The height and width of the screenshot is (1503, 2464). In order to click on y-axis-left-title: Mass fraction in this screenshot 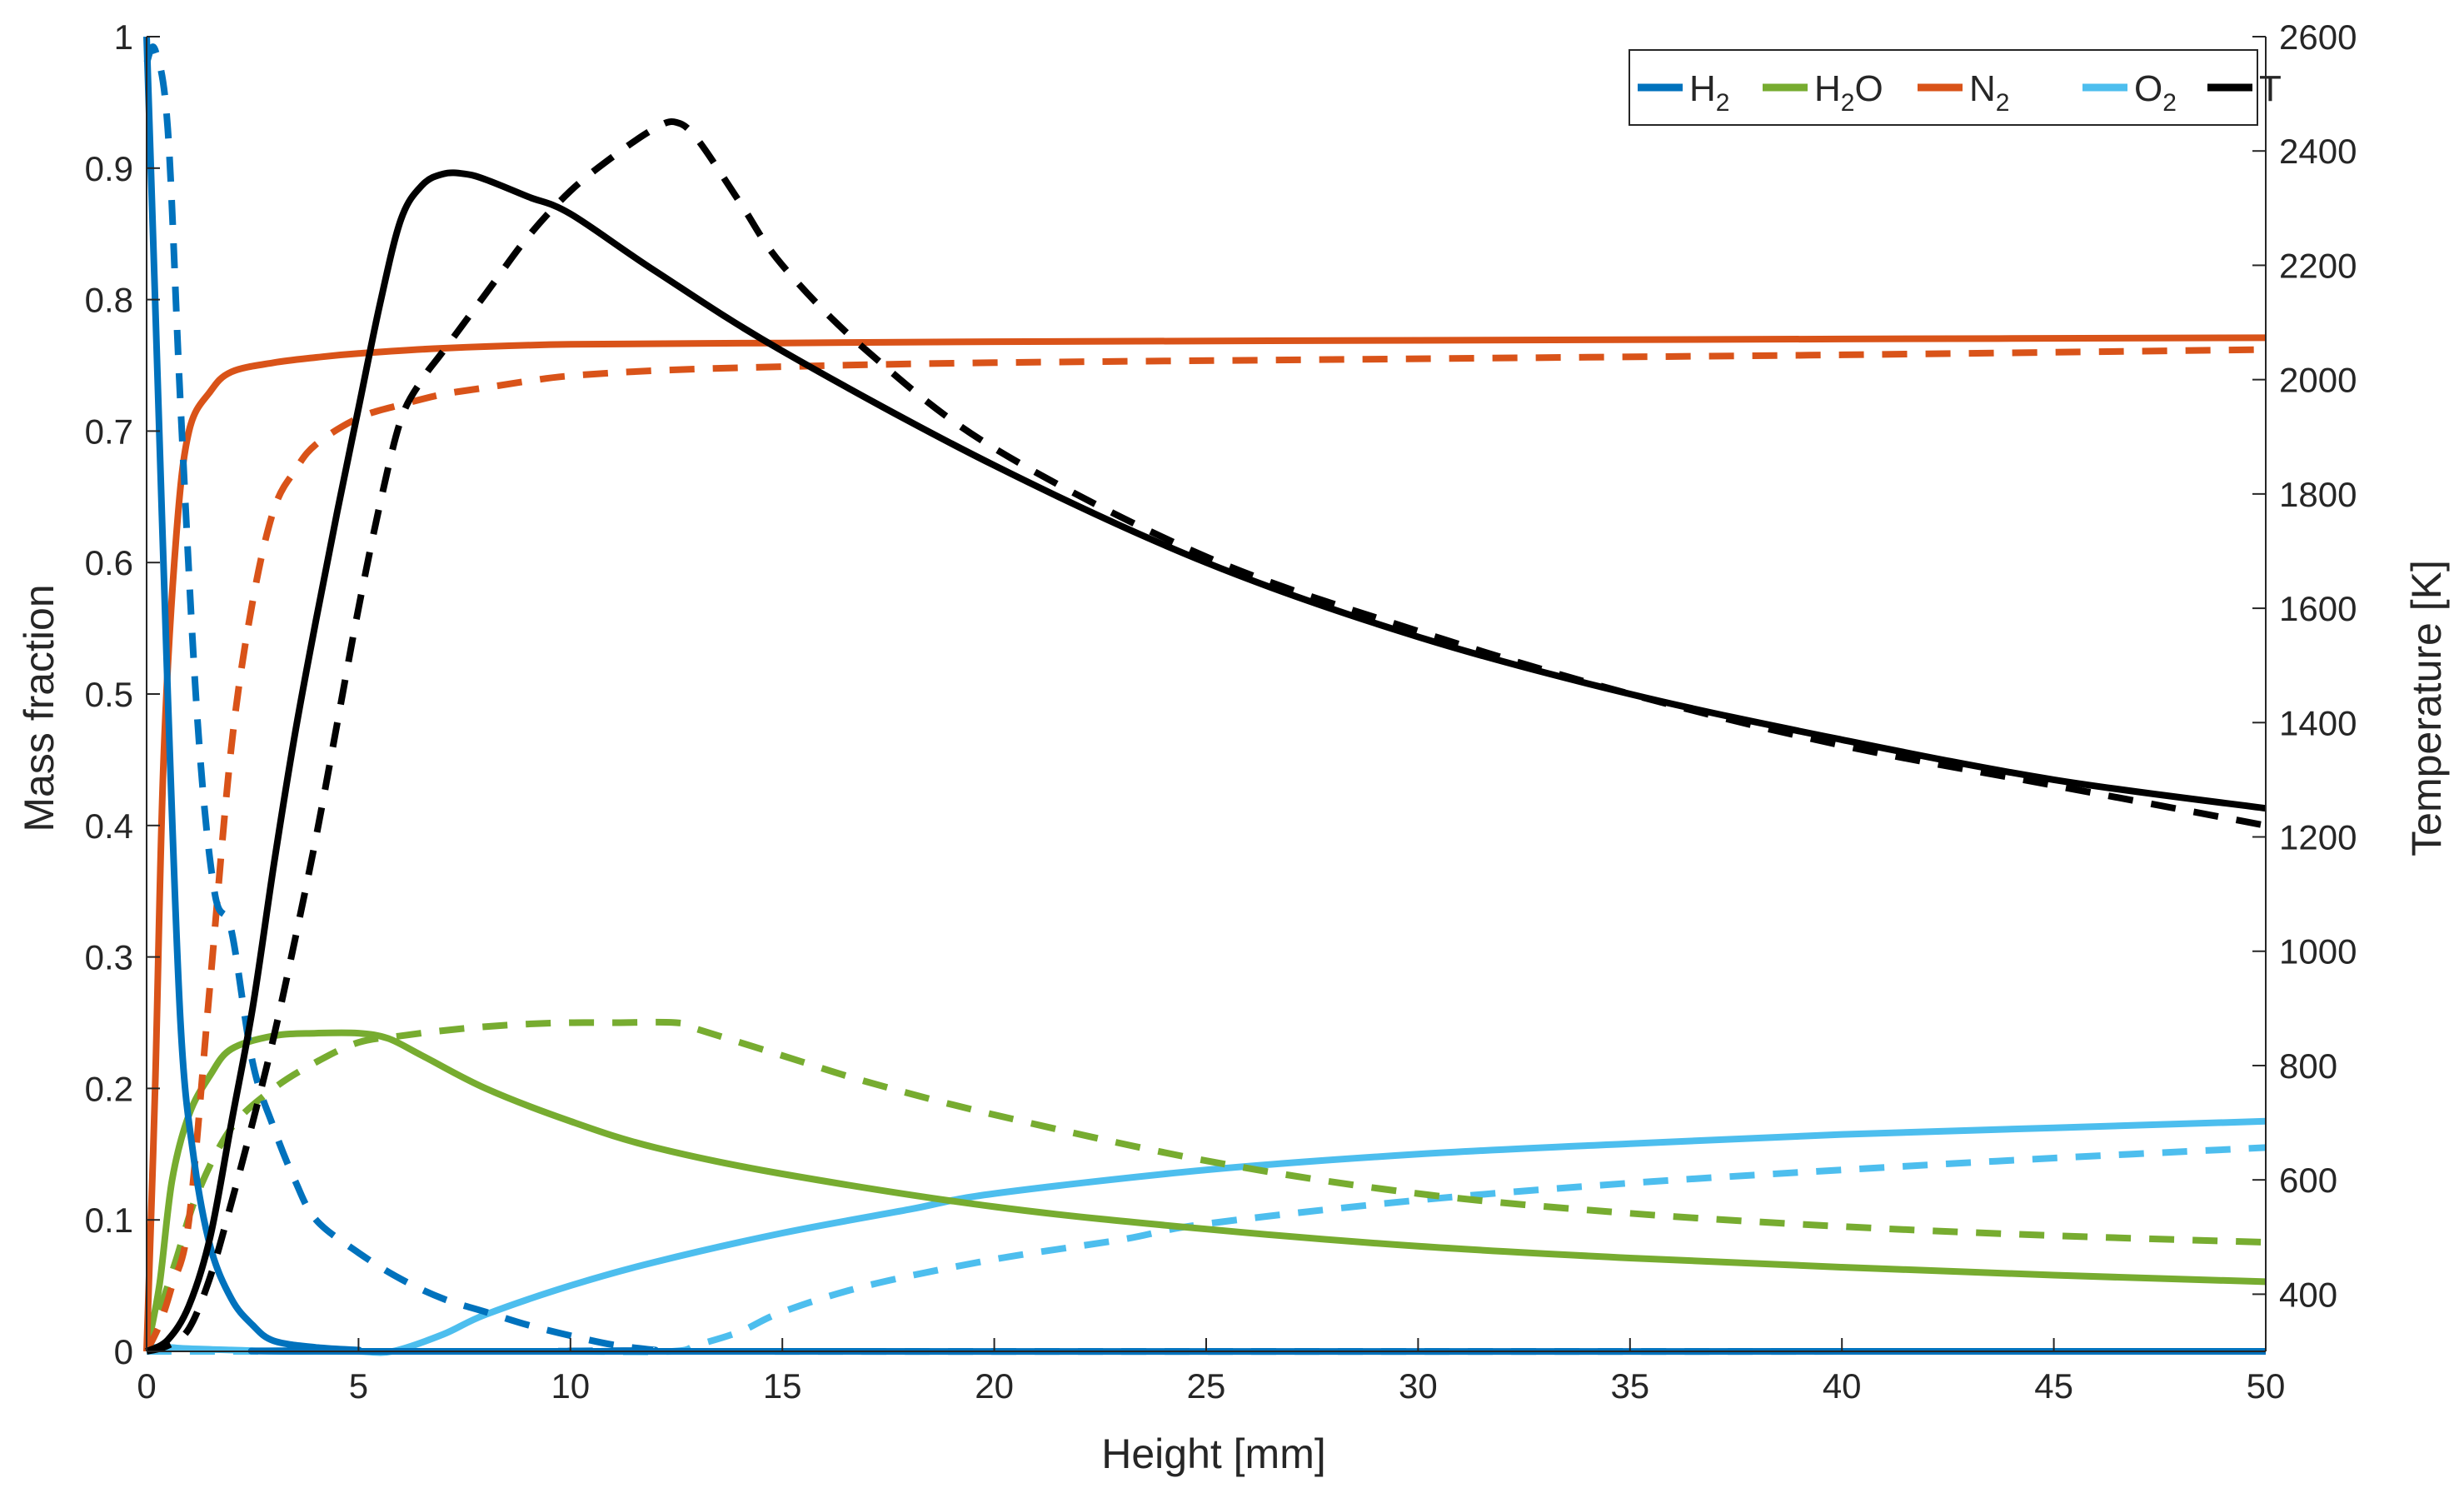, I will do `click(39, 707)`.